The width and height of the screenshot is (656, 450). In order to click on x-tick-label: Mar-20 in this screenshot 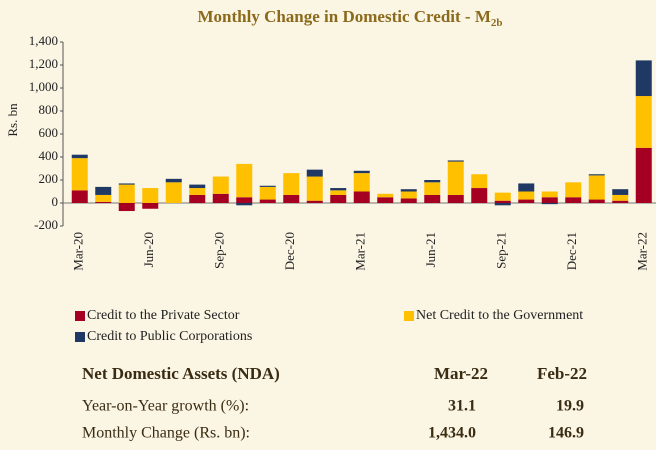, I will do `click(78, 251)`.